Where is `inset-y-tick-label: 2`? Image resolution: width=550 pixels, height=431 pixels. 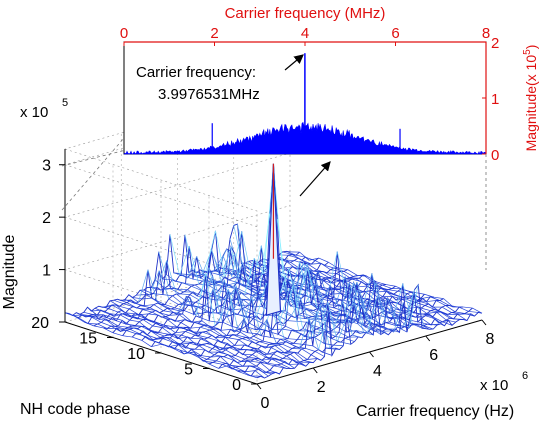 inset-y-tick-label: 2 is located at coordinates (495, 43).